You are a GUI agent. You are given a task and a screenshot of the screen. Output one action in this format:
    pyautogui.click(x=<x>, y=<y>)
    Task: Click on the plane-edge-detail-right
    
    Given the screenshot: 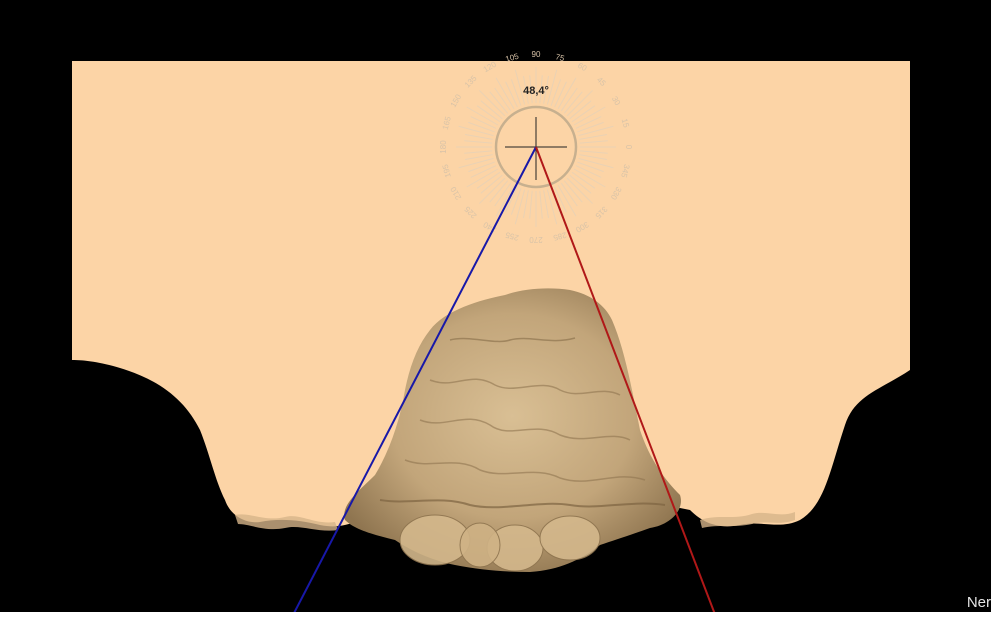 What is the action you would take?
    pyautogui.click(x=747, y=520)
    